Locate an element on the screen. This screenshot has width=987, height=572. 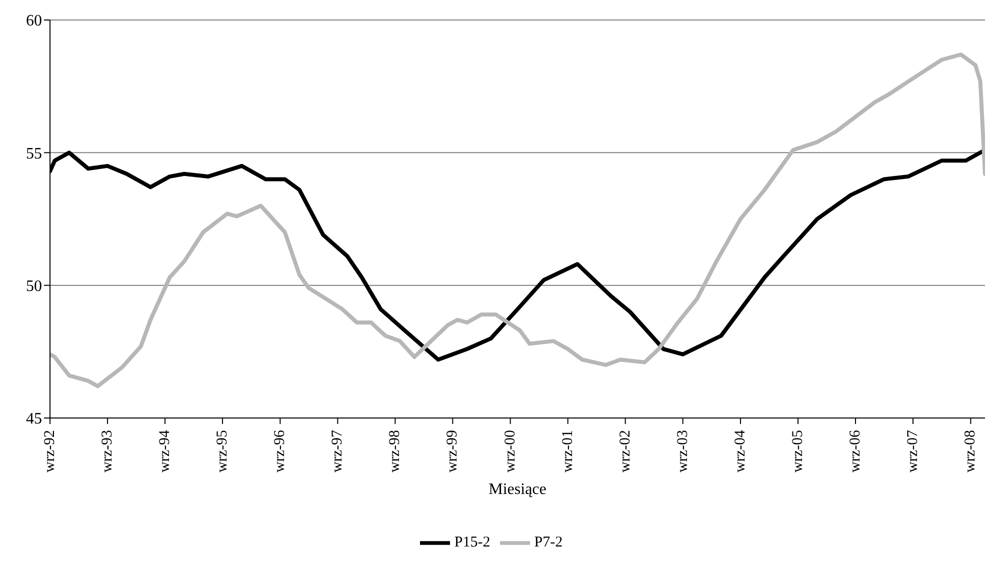
y-tick-label: 55 is located at coordinates (34, 153).